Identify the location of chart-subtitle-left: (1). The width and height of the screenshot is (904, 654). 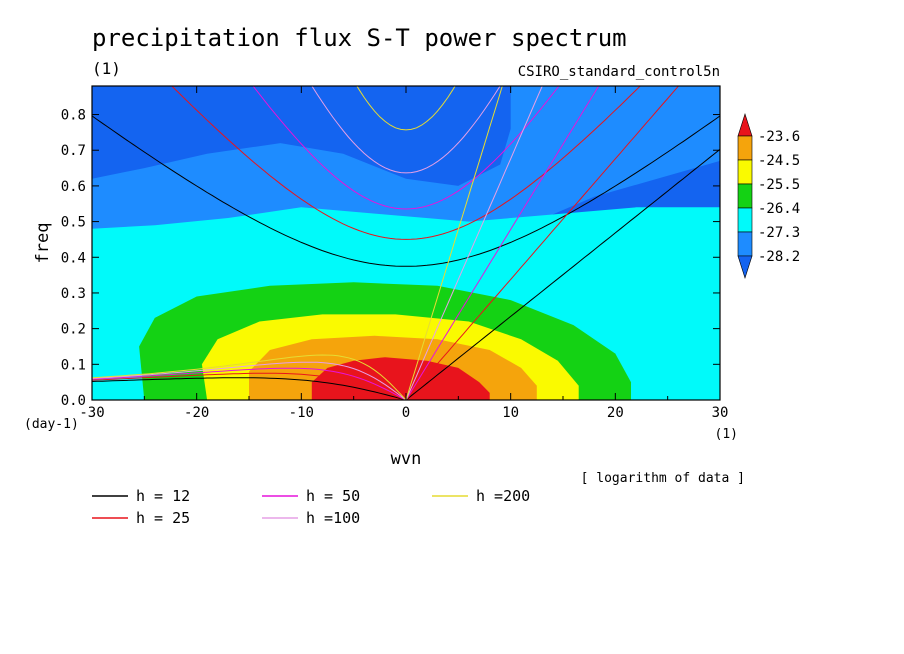
(106, 68).